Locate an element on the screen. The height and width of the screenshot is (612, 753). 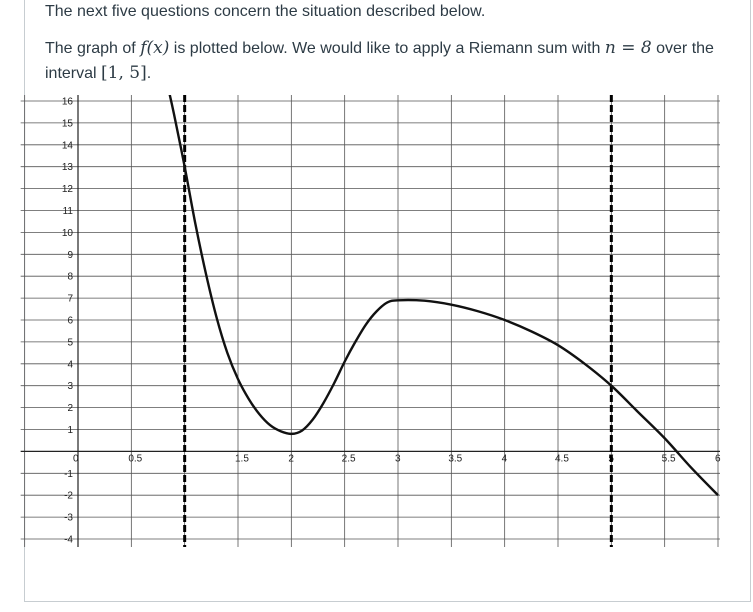
question-text-before: The graph of is located at coordinates (90, 48).